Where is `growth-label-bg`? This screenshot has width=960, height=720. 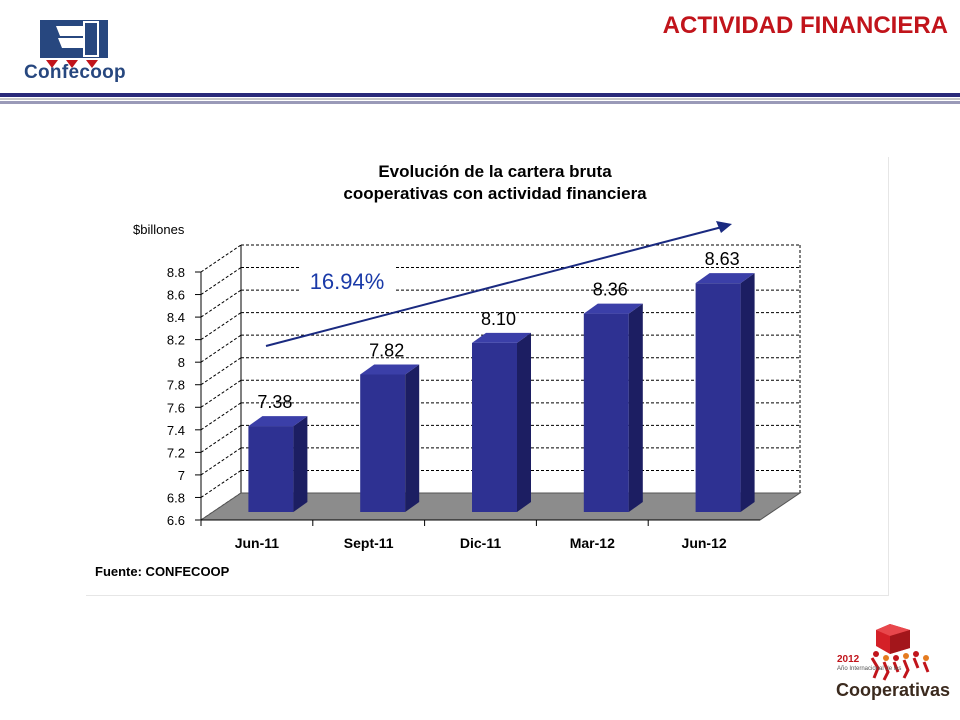 growth-label-bg is located at coordinates (347, 281).